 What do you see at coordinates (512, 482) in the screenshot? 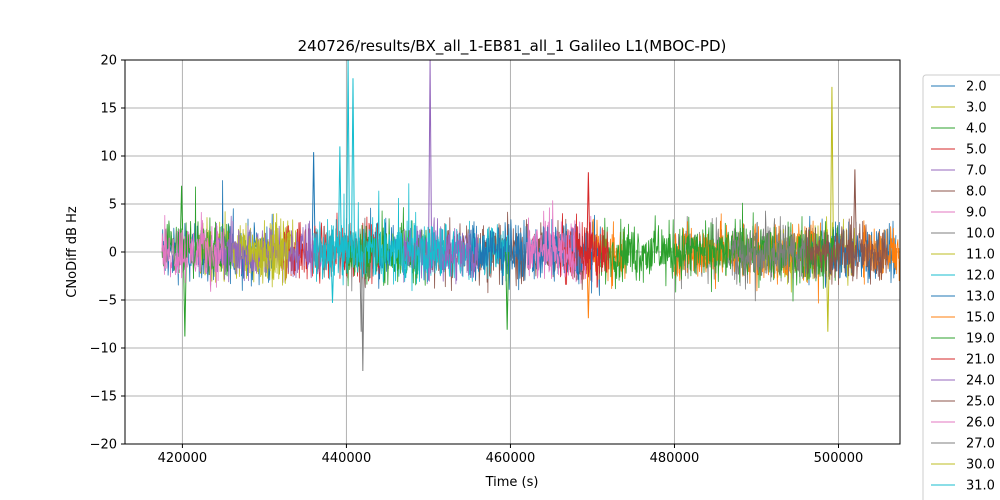
I see `x-axis-label: Time (s)` at bounding box center [512, 482].